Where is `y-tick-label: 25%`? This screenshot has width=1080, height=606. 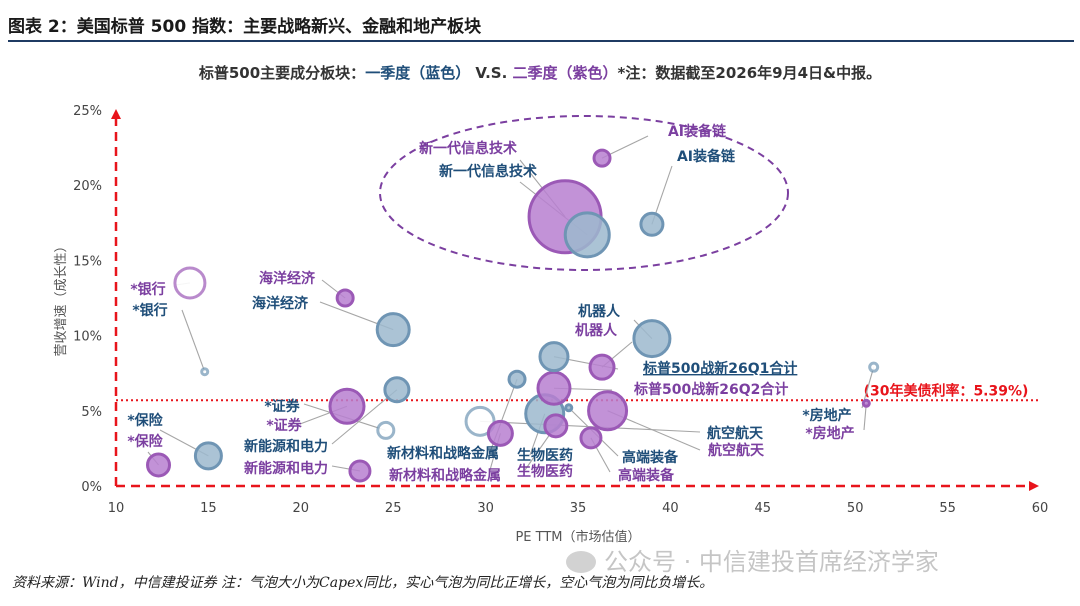 y-tick-label: 25% is located at coordinates (87, 111).